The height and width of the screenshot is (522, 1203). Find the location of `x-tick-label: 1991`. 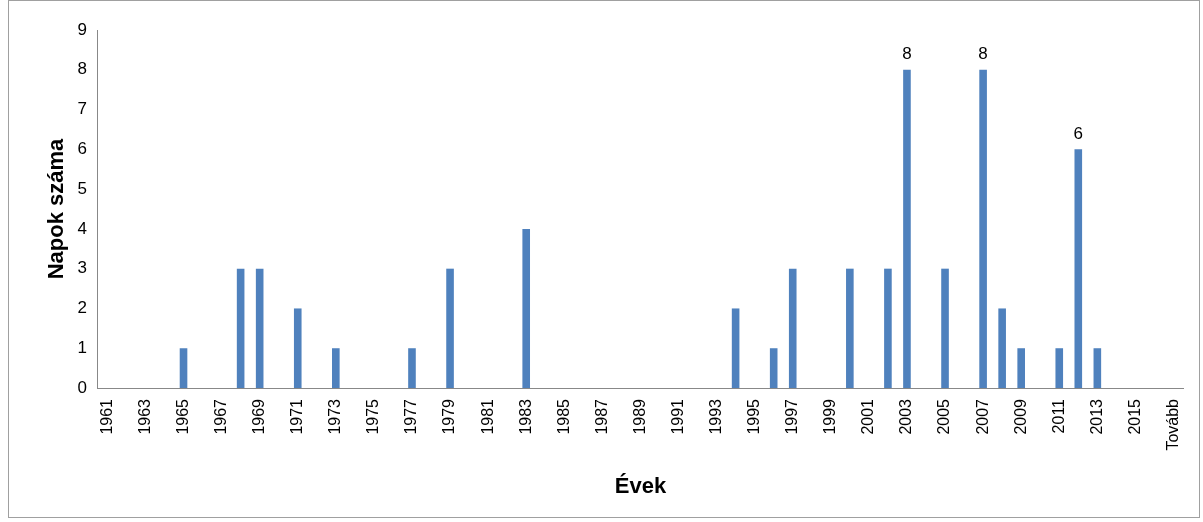

x-tick-label: 1991 is located at coordinates (677, 416).